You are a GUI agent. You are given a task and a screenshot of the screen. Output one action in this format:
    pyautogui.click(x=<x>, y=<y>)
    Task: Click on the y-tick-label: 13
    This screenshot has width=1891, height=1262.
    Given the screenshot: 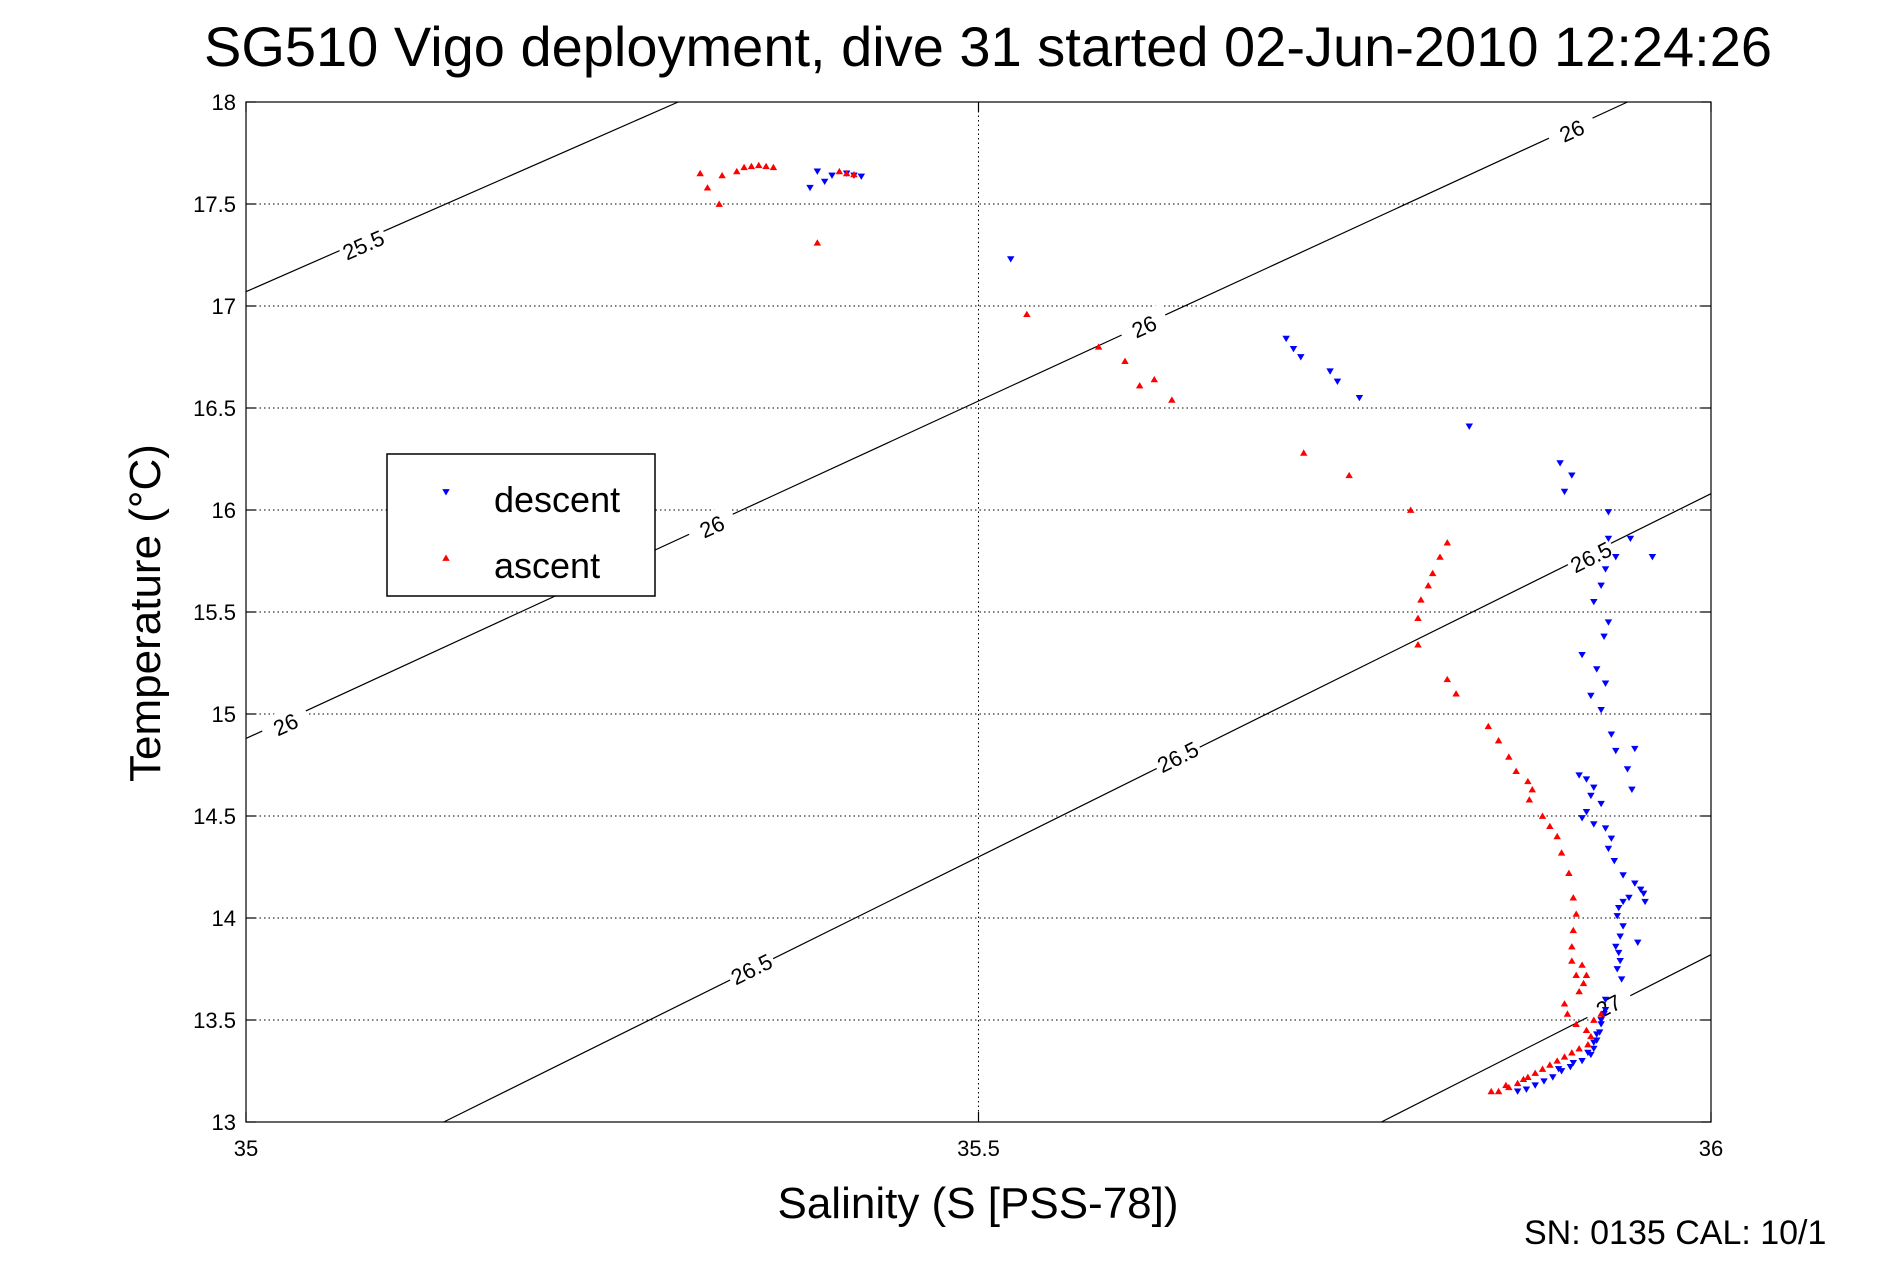 What is the action you would take?
    pyautogui.click(x=224, y=1122)
    